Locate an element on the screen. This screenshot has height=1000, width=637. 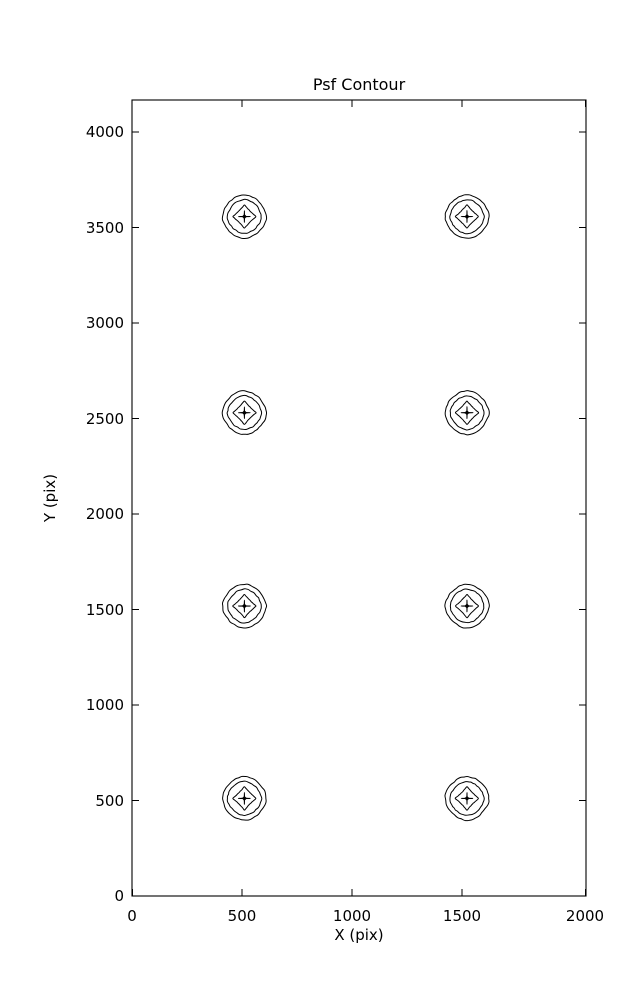
x-axis-label: X (pix) is located at coordinates (358, 935).